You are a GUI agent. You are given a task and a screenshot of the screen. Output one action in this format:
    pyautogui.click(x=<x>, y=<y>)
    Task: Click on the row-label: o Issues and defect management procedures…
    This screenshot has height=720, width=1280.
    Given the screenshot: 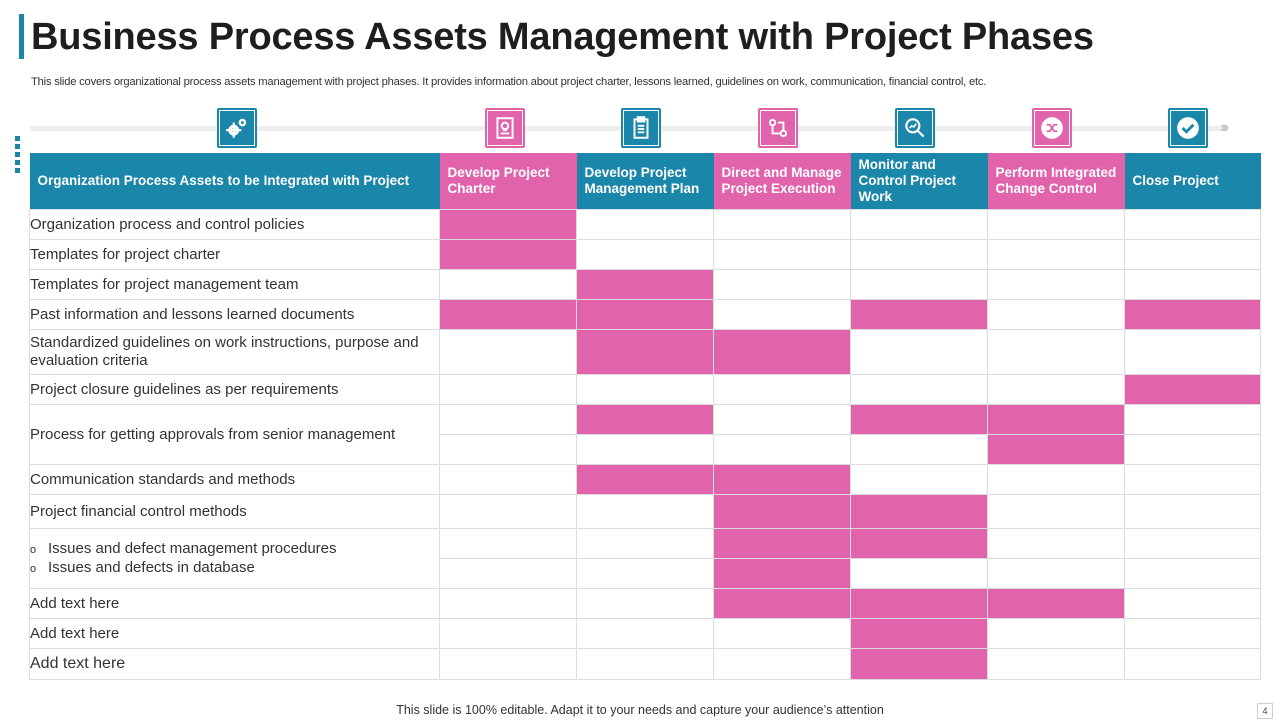 What is the action you would take?
    pyautogui.click(x=234, y=558)
    